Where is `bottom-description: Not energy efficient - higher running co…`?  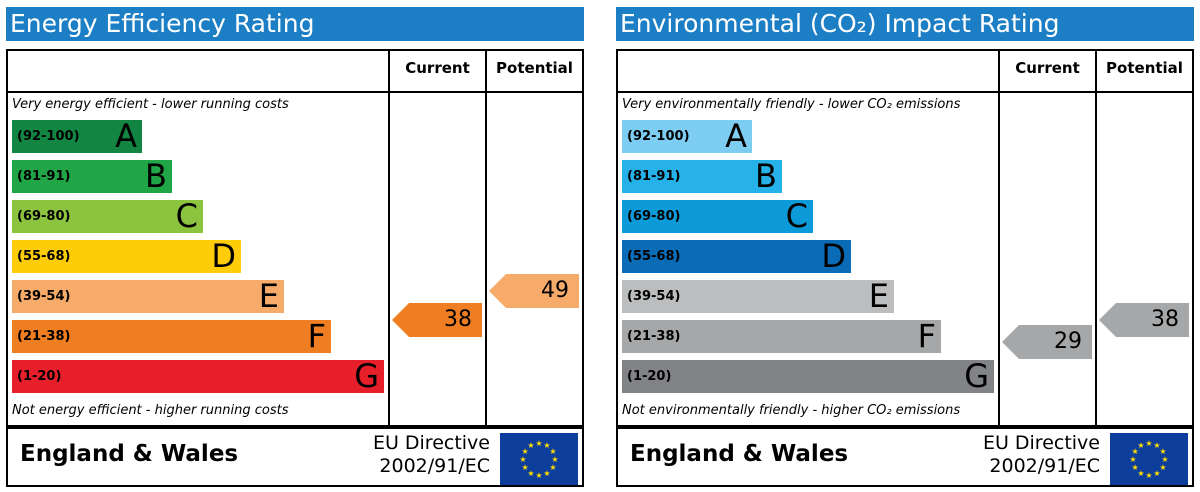
bottom-description: Not energy efficient - higher running co… is located at coordinates (150, 410).